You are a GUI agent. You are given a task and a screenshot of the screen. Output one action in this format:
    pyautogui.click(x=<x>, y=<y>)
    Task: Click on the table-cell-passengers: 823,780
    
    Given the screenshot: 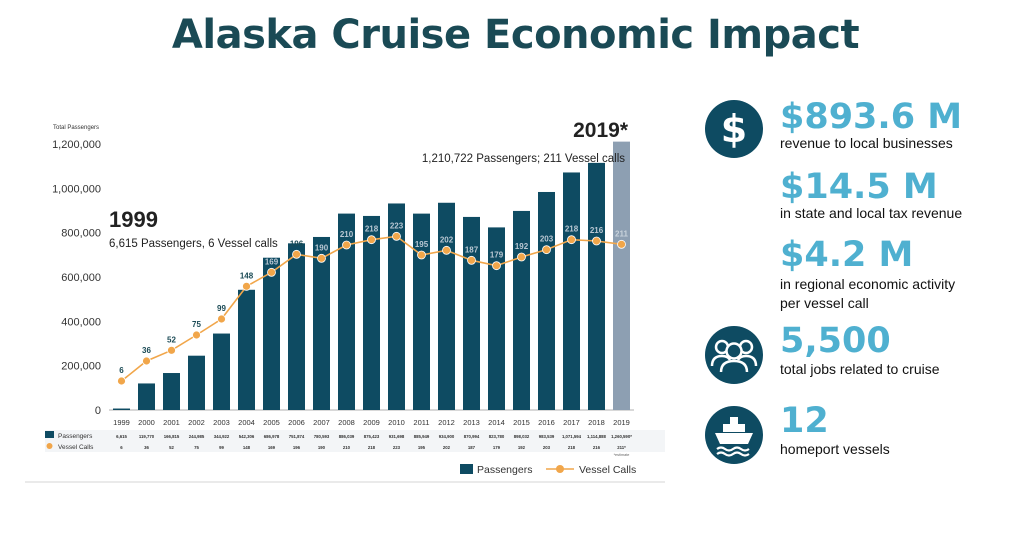 What is the action you would take?
    pyautogui.click(x=497, y=436)
    